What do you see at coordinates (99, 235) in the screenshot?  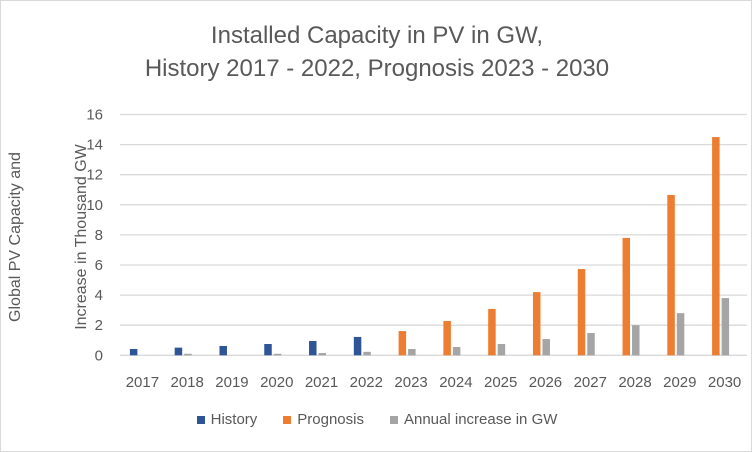 I see `y-tick-label: 8` at bounding box center [99, 235].